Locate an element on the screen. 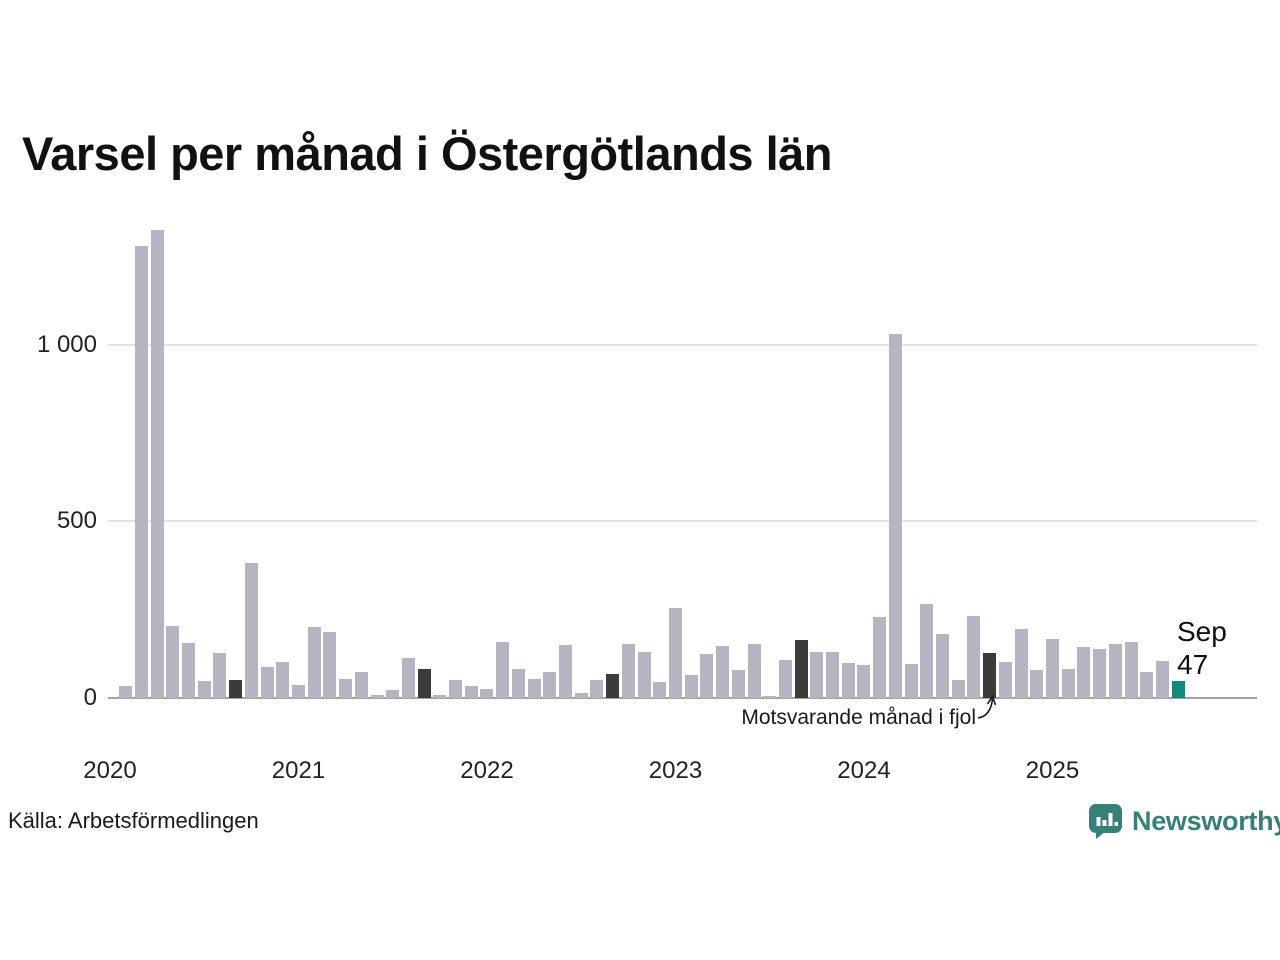  annotation-arrow-icon is located at coordinates (988, 709).